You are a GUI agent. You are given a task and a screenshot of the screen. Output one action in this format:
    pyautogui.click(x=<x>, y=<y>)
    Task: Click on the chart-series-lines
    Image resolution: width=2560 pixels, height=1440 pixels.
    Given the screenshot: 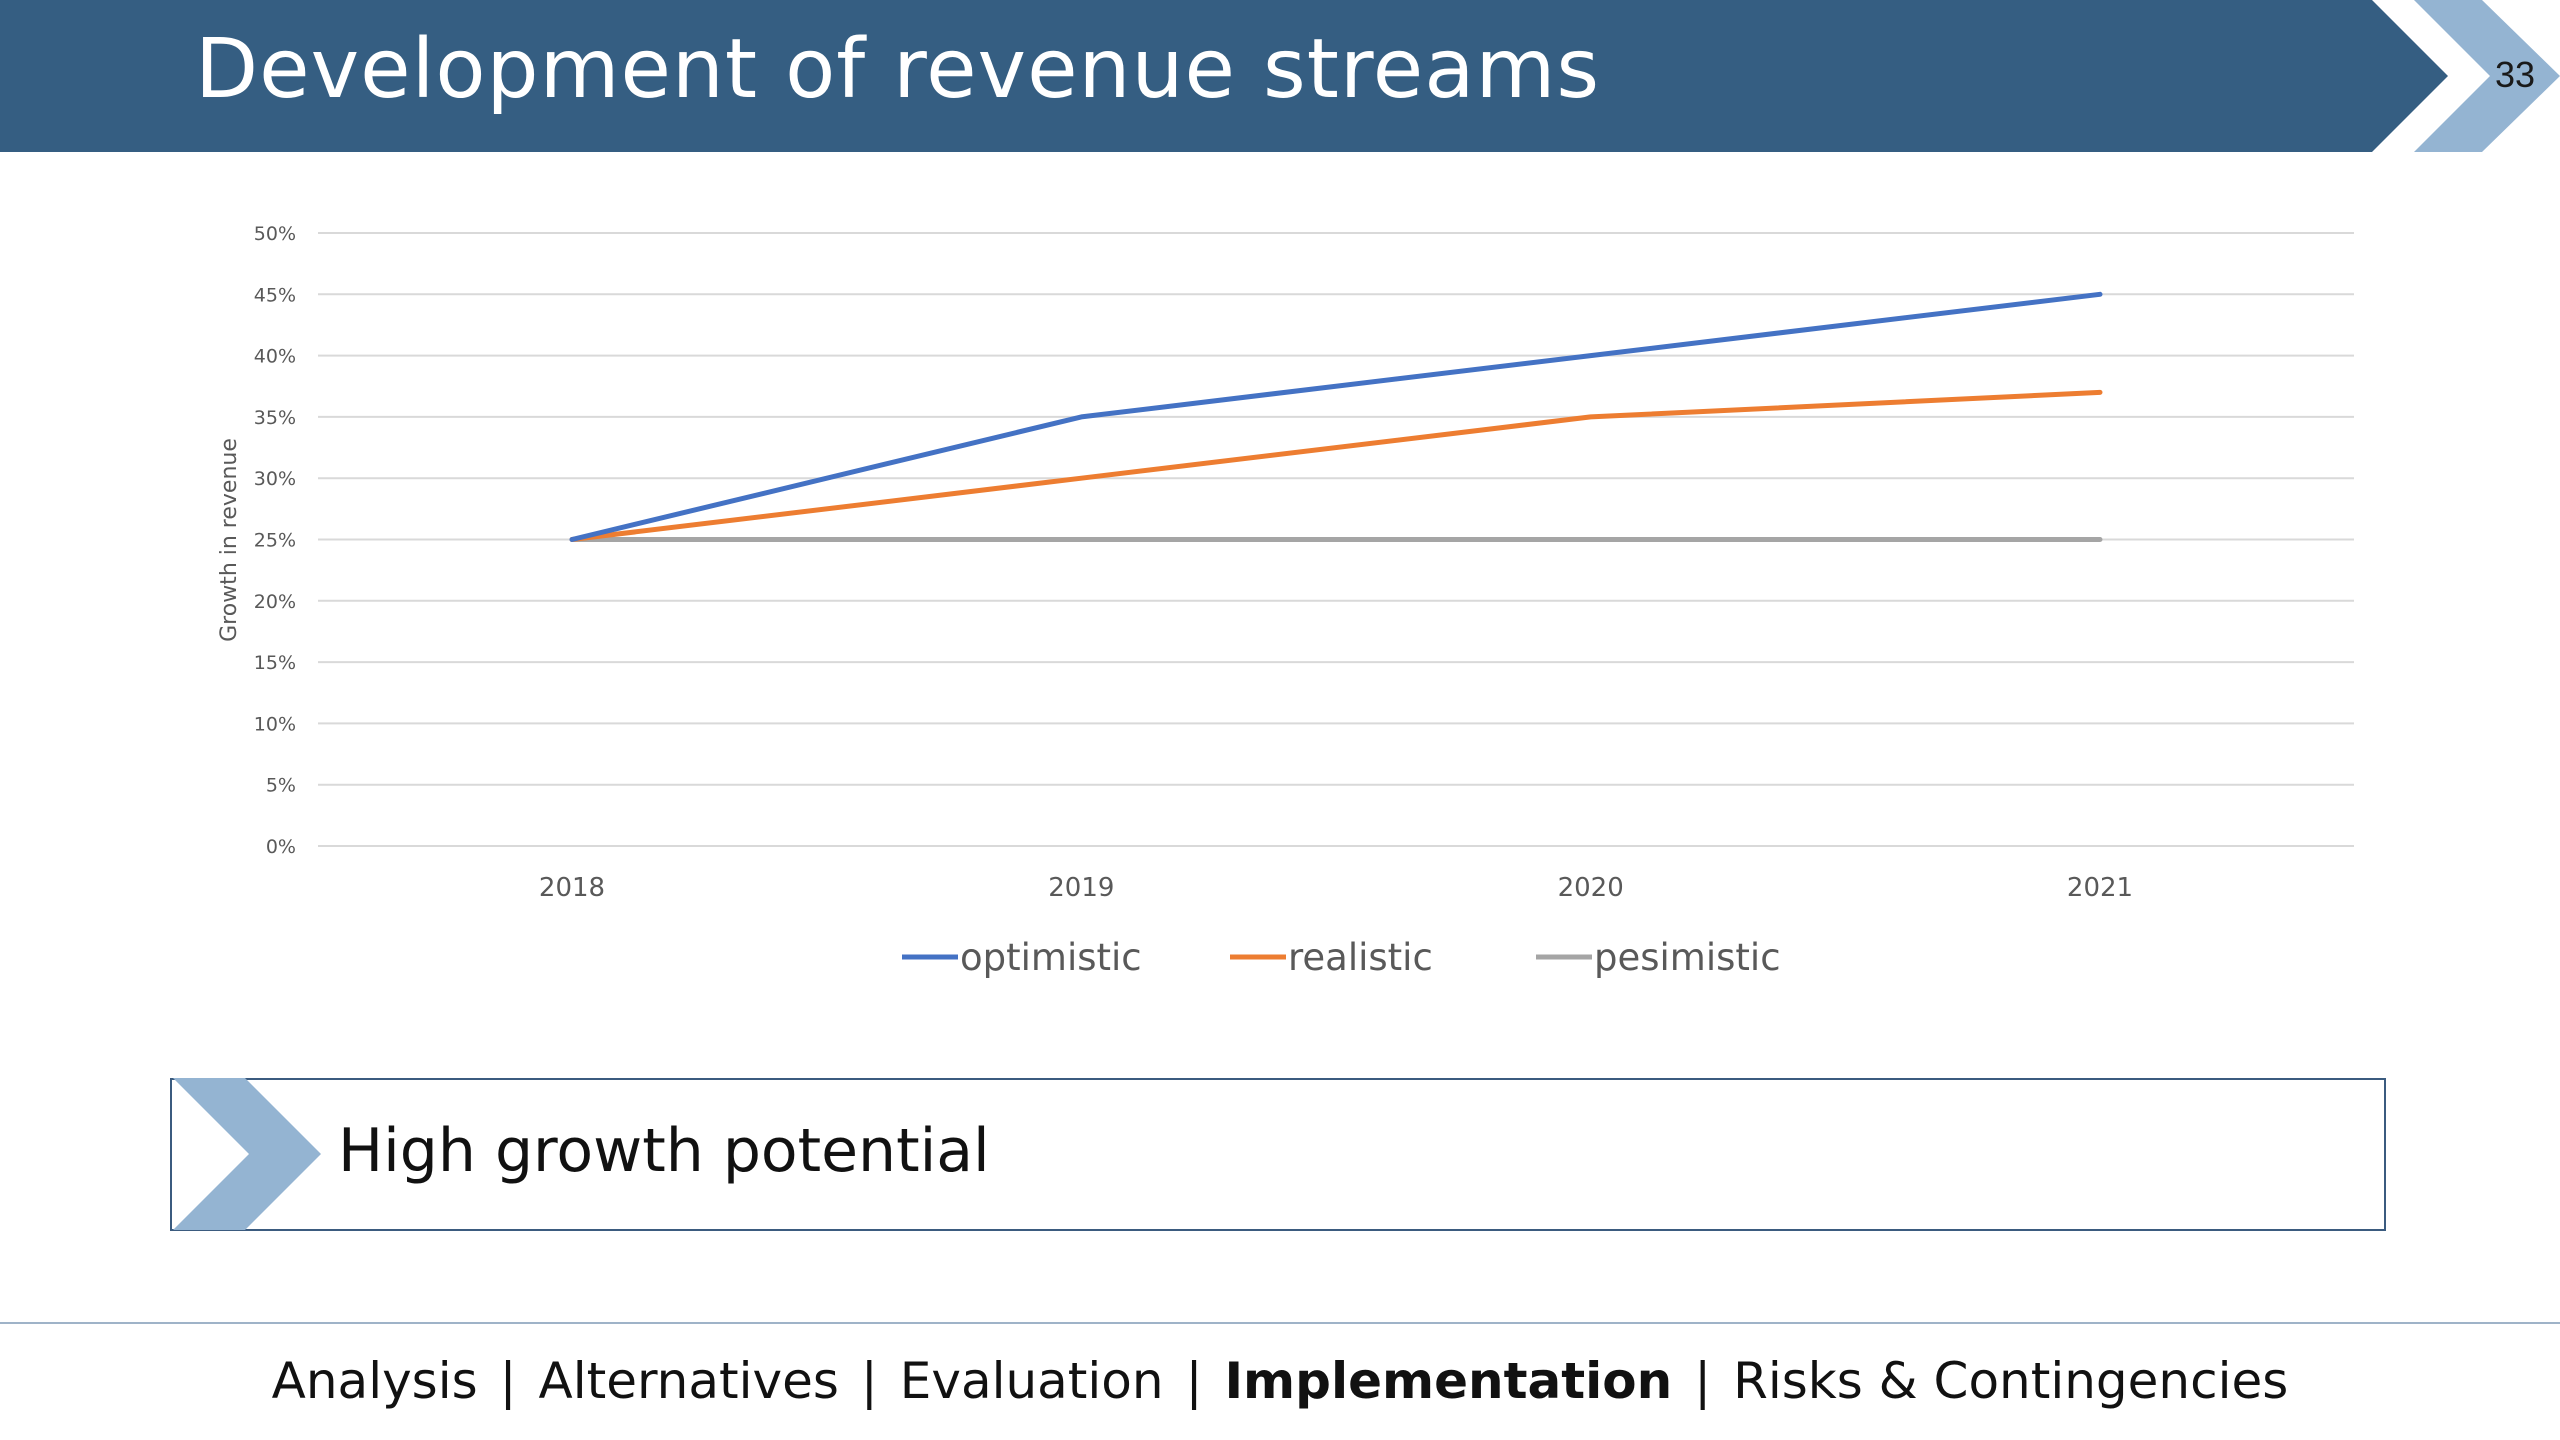 What is the action you would take?
    pyautogui.click(x=1336, y=416)
    